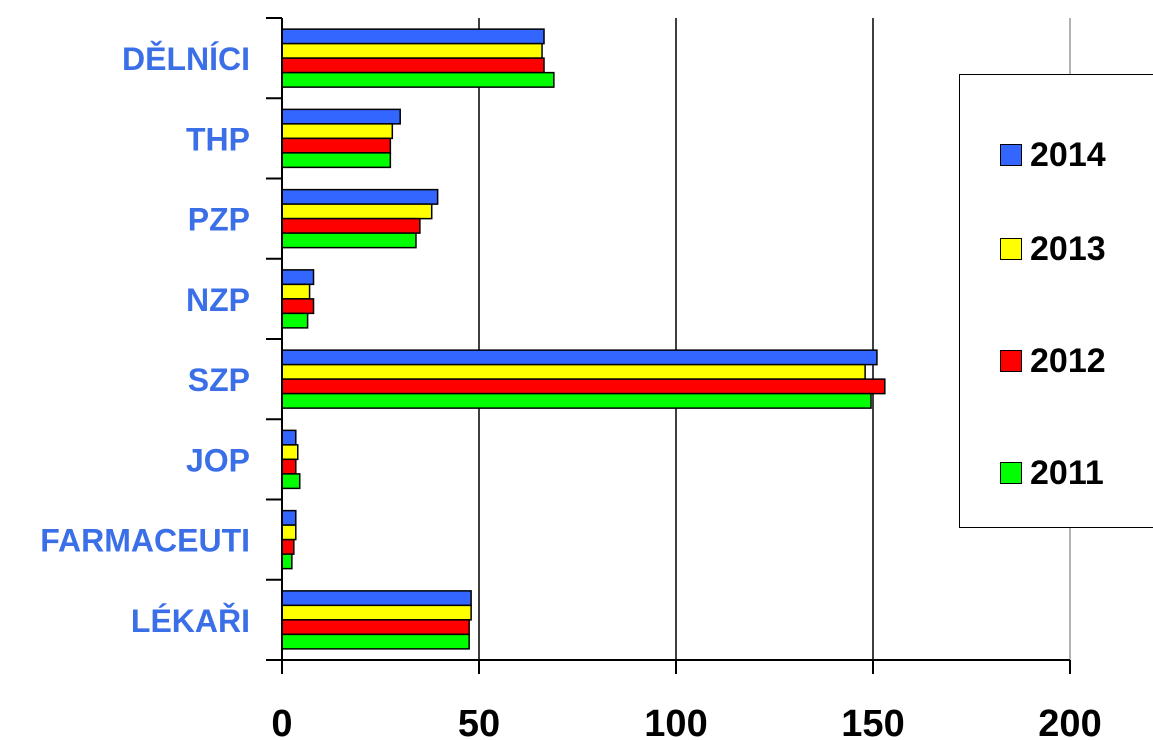  Describe the element at coordinates (186, 59) in the screenshot. I see `category-label-0: DĚLNÍCI` at that location.